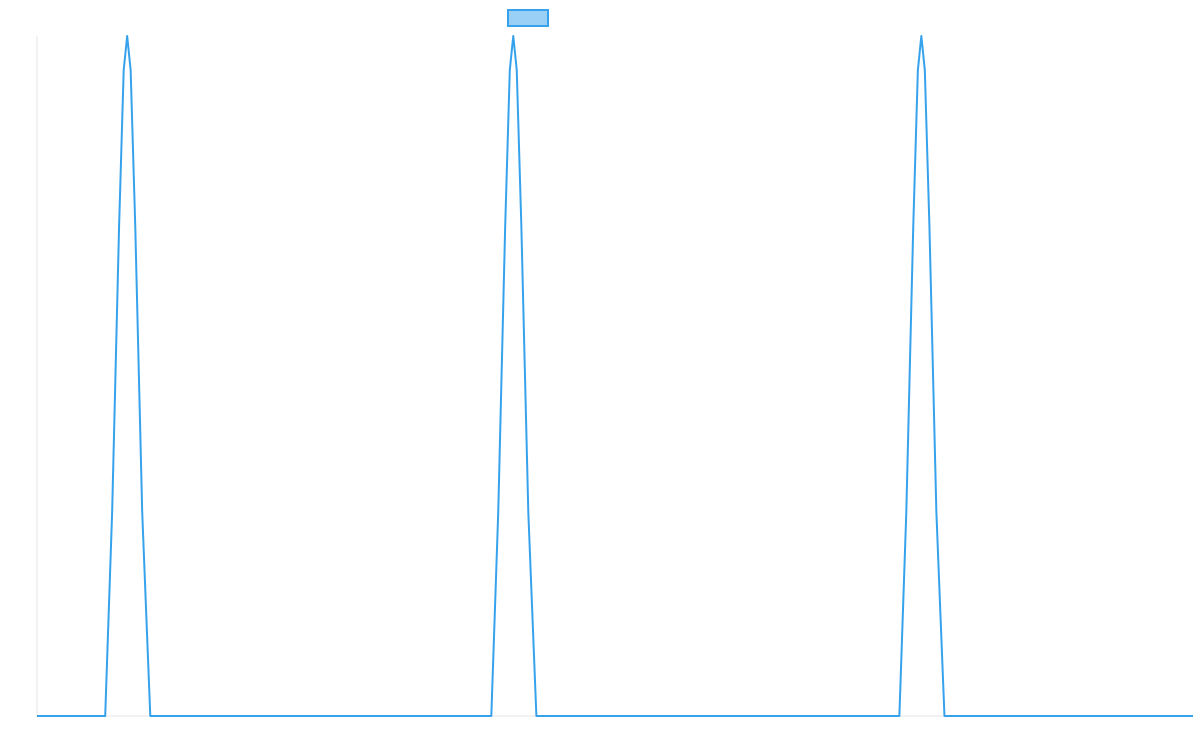  I want to click on legend-swatch, so click(528, 18).